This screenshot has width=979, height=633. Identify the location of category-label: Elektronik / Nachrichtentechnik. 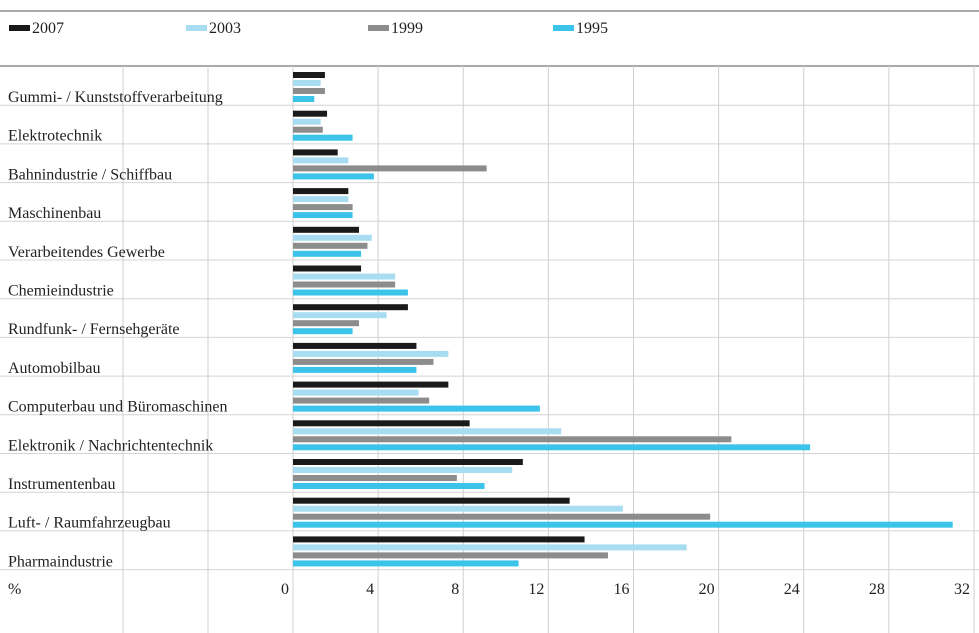
(110, 445).